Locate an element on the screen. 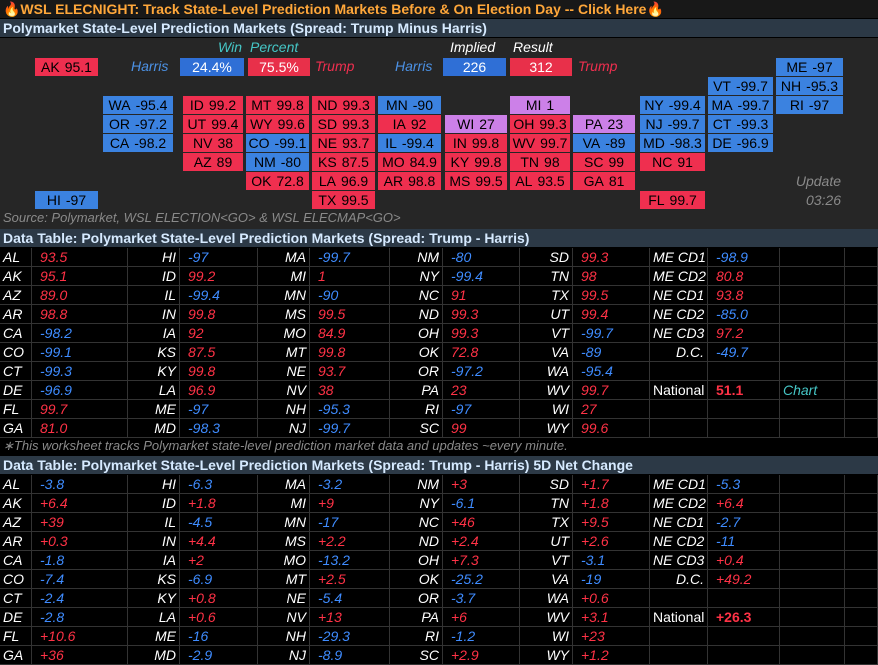  tile-state: AL is located at coordinates (524, 181).